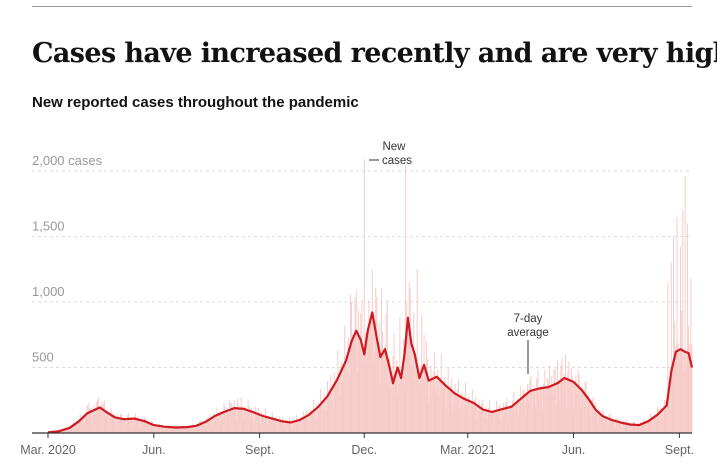 Image resolution: width=717 pixels, height=469 pixels. What do you see at coordinates (459, 257) in the screenshot?
I see `annotations: New cases 7-day average` at bounding box center [459, 257].